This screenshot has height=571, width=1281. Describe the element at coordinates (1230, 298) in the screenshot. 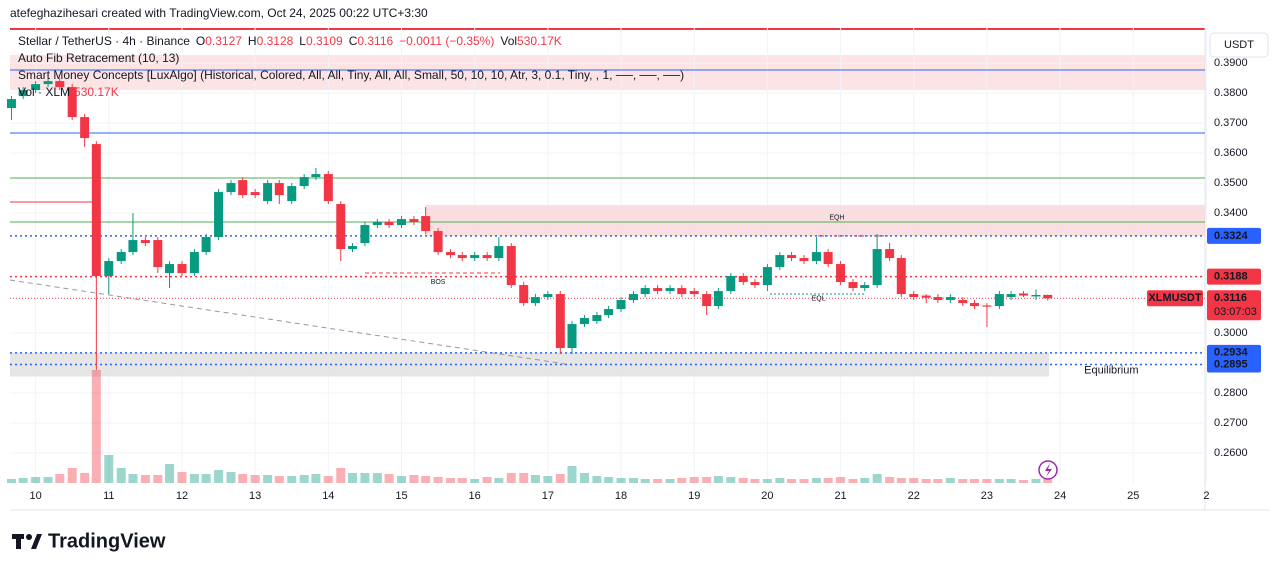

I see `price-label: 0.3116` at that location.